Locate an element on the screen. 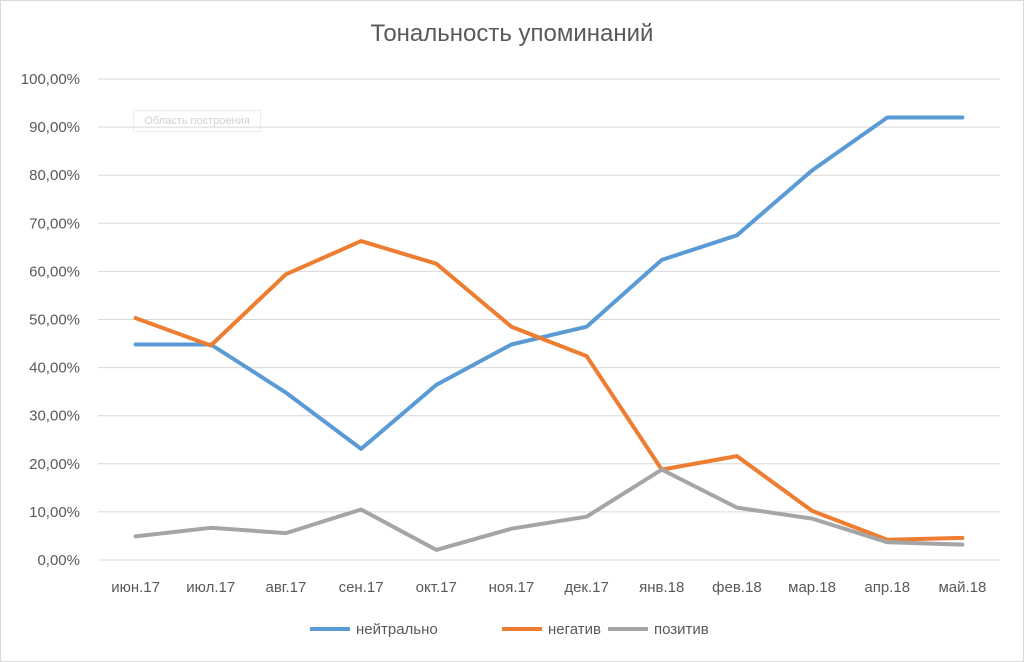 The image size is (1024, 662). x-tick-label: авг.17 is located at coordinates (286, 587).